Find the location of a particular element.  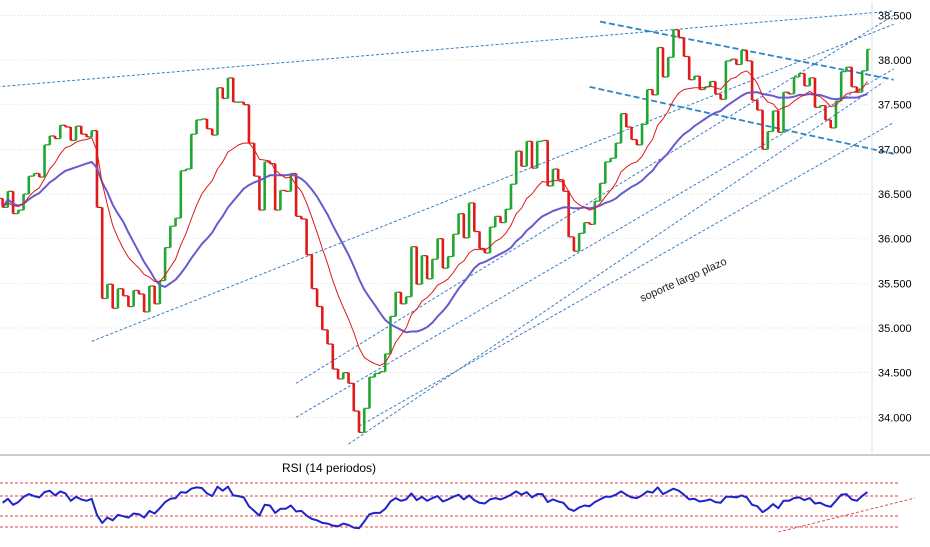

rsi-trendline is located at coordinates (847, 515).